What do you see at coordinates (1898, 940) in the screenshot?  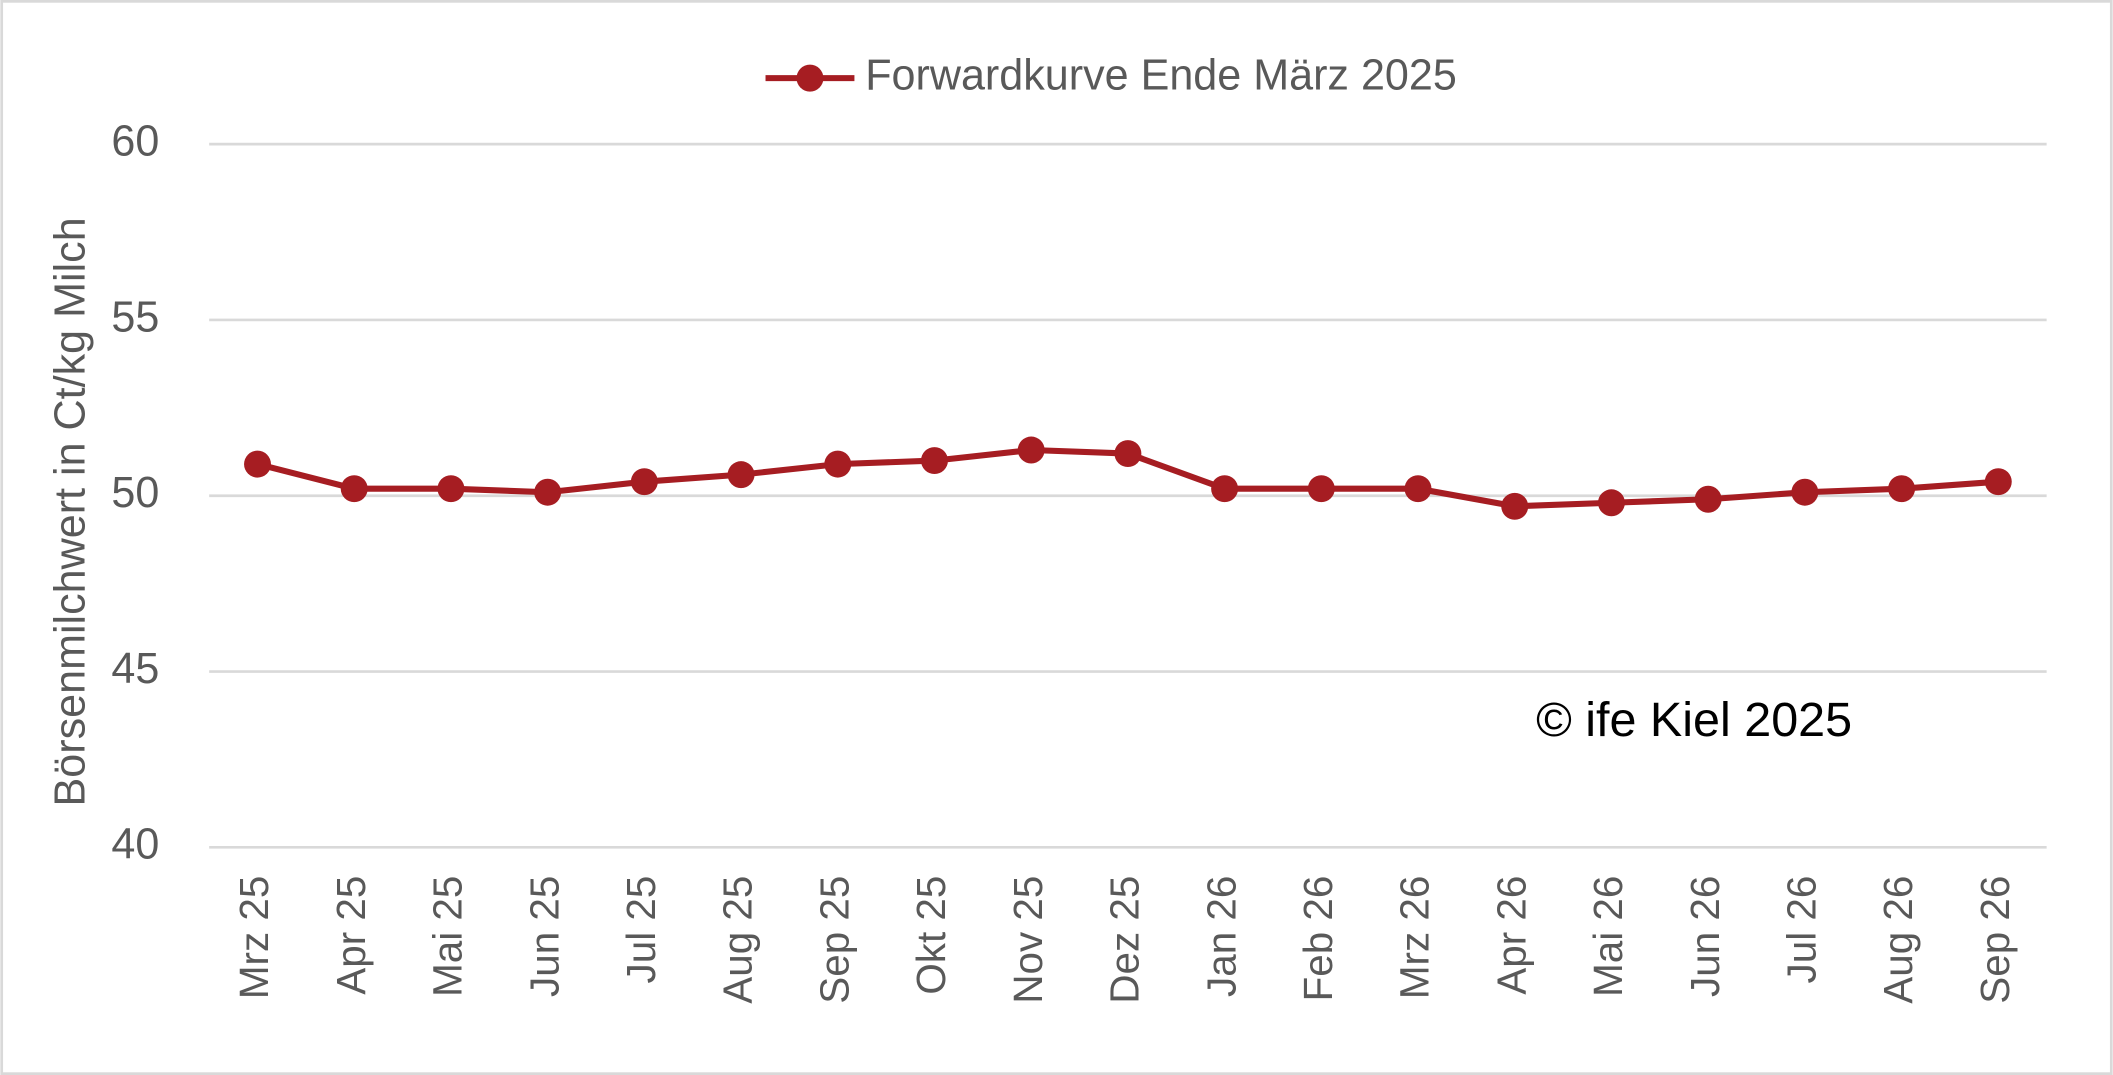 I see `x-tick-label: Aug 26` at bounding box center [1898, 940].